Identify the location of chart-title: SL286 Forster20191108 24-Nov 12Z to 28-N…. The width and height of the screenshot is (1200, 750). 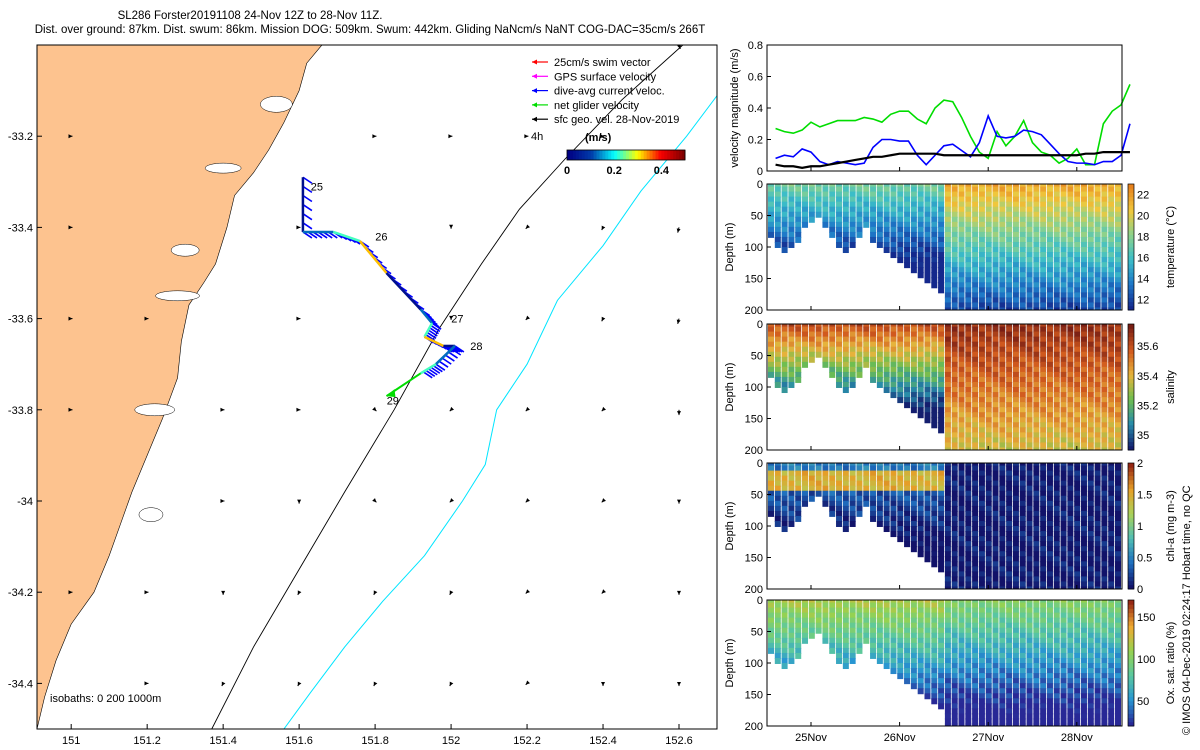
(250, 16).